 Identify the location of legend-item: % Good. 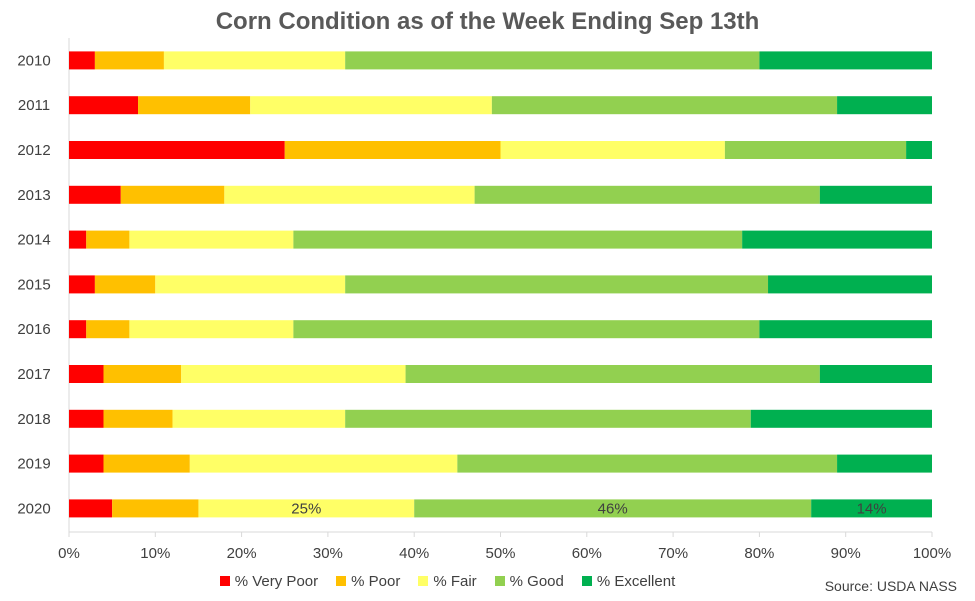
(529, 581).